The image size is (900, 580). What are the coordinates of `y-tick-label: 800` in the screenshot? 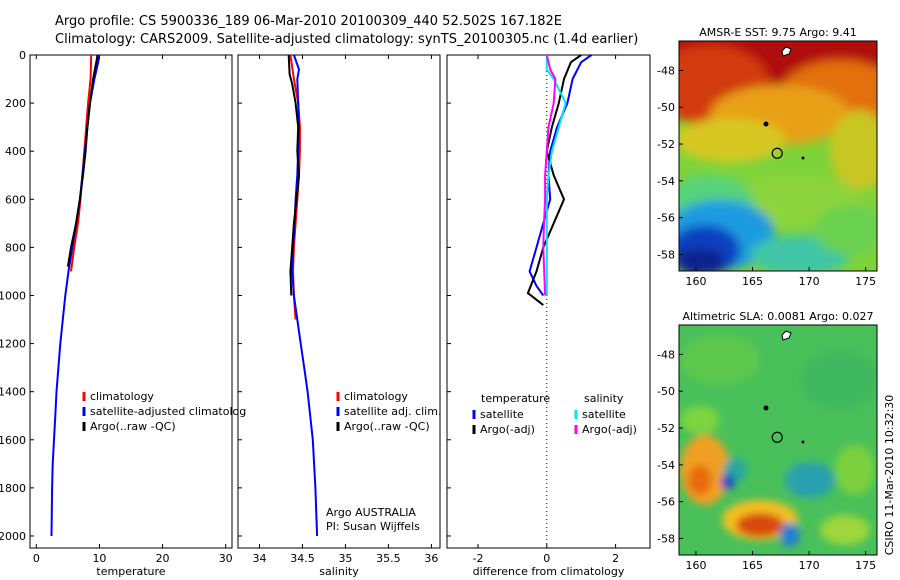 It's located at (15, 247).